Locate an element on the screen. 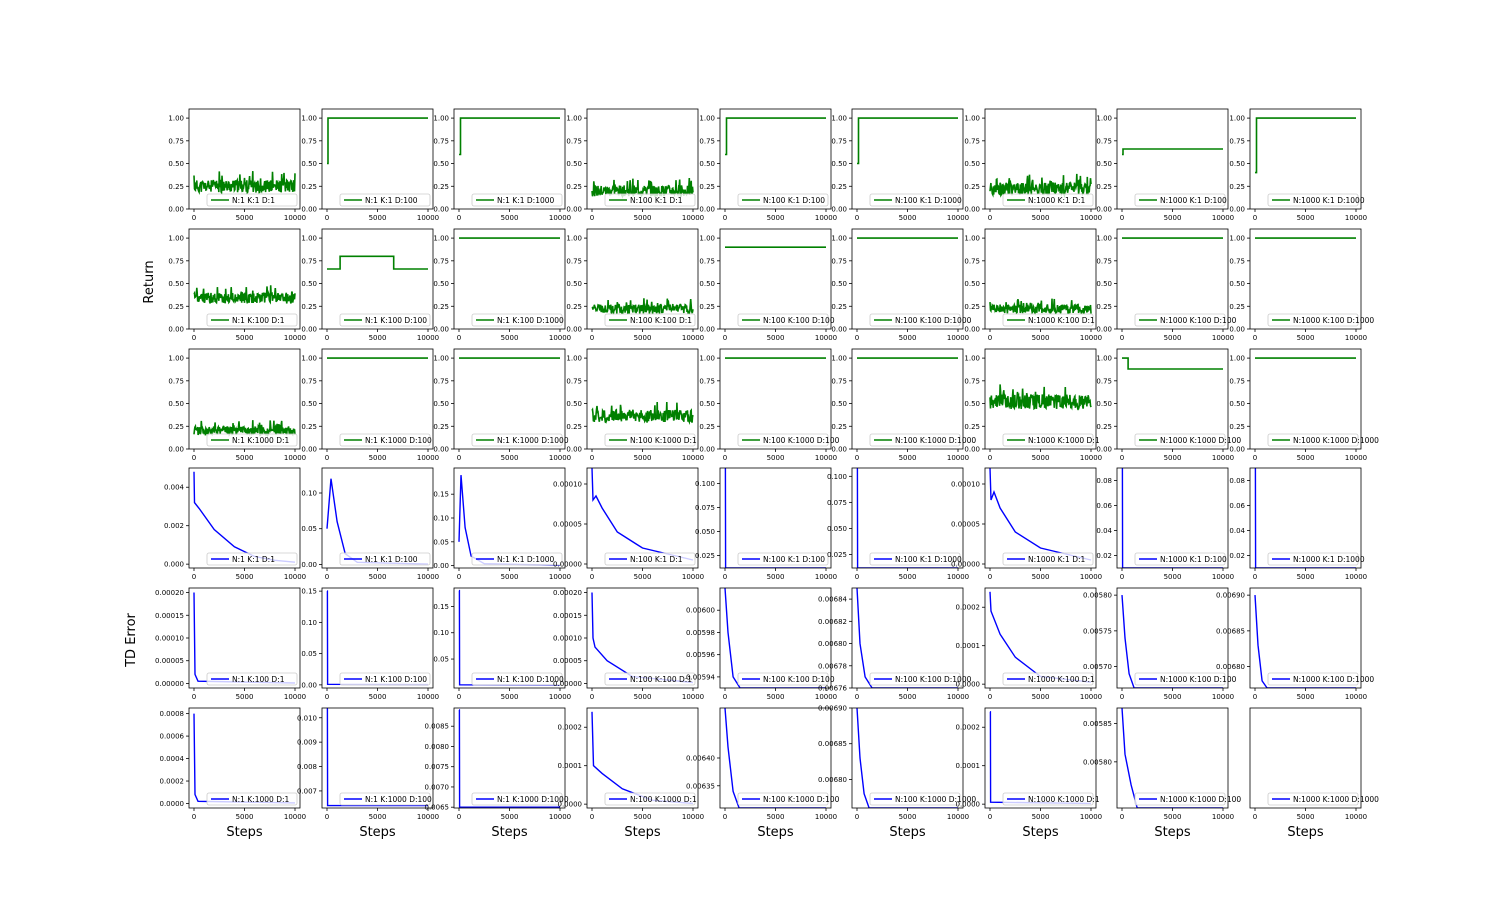  y-tick-label: 0.0080 is located at coordinates (437, 747).